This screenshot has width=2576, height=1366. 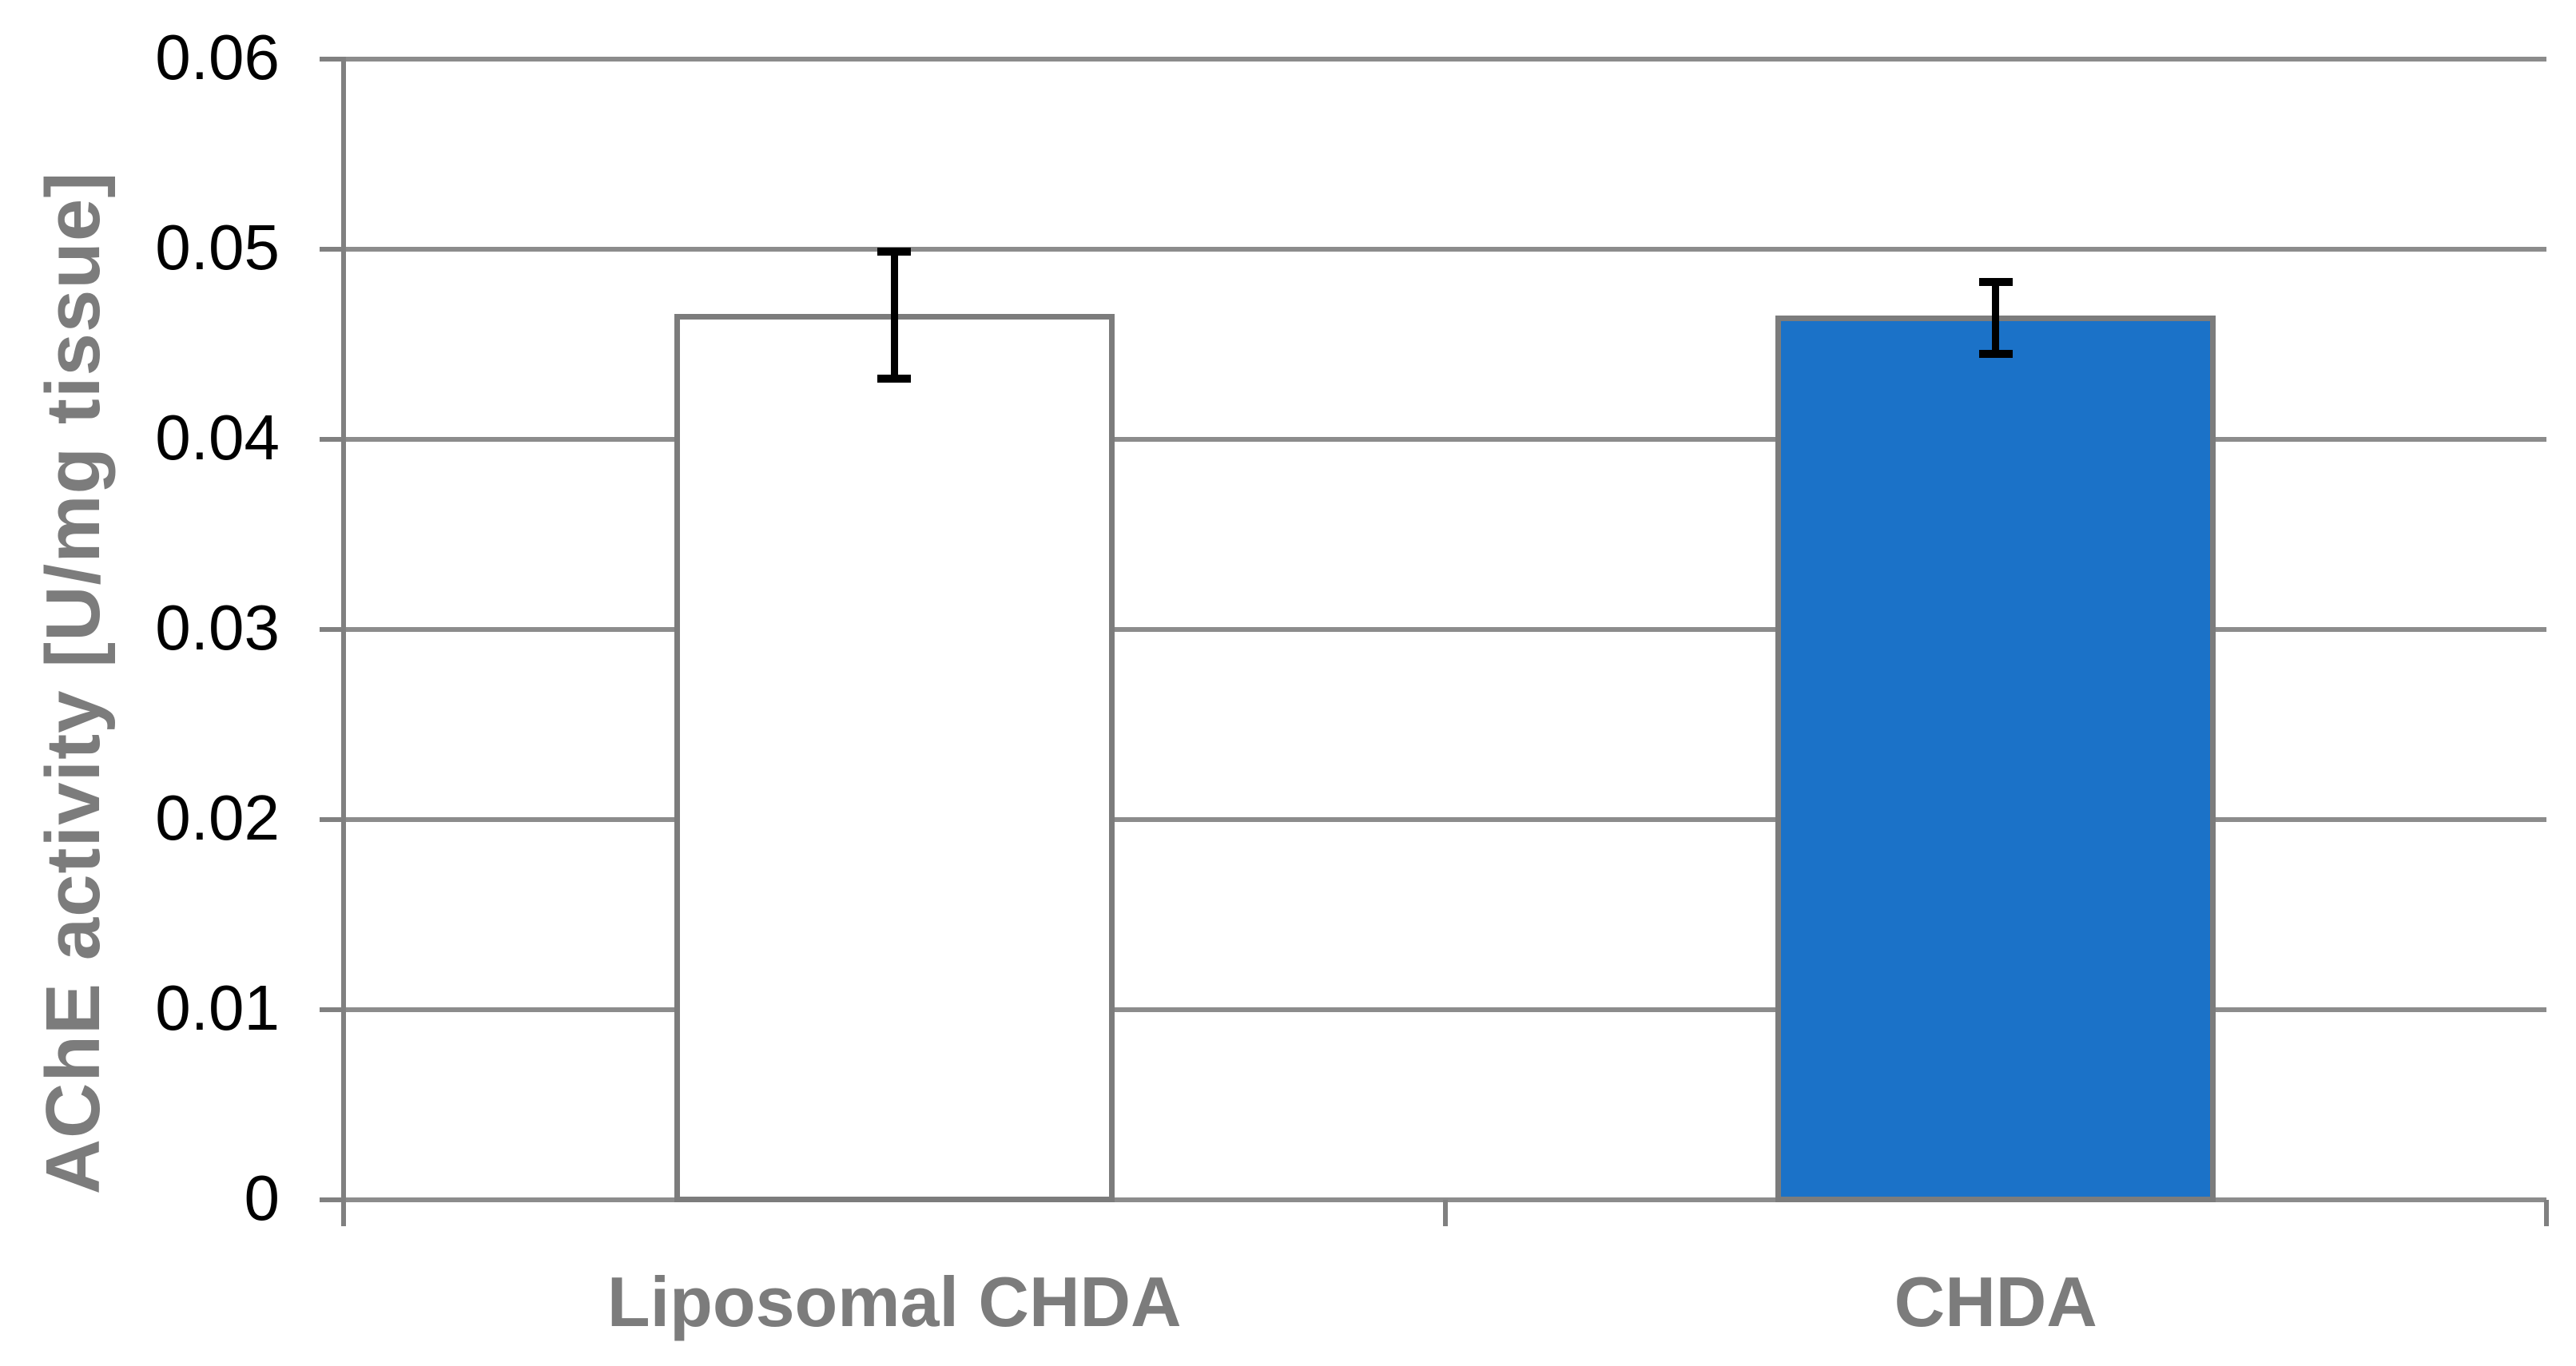 What do you see at coordinates (1996, 317) in the screenshot?
I see `error-bar-stem-chda` at bounding box center [1996, 317].